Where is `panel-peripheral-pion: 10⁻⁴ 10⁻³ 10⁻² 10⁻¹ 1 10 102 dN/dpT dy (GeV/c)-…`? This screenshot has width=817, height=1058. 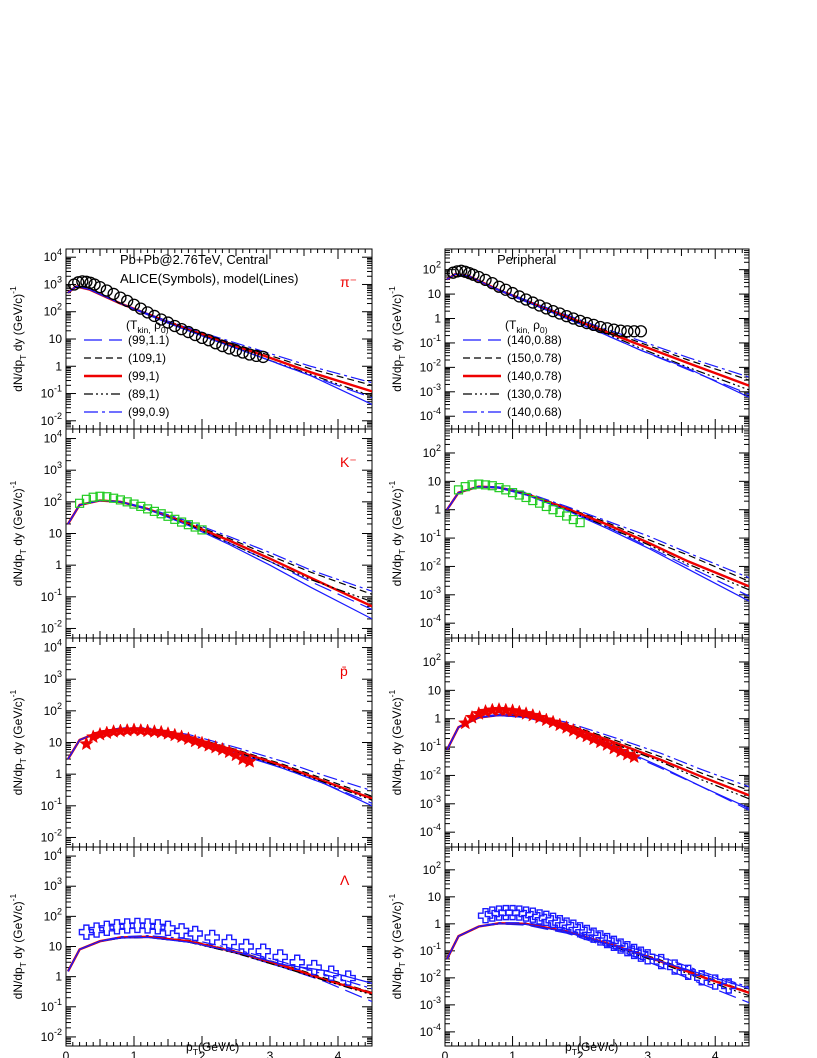 panel-peripheral-pion: 10⁻⁴ 10⁻³ 10⁻² 10⁻¹ 1 10 102 dN/dpT dy (GeV/c)-… is located at coordinates (568, 339).